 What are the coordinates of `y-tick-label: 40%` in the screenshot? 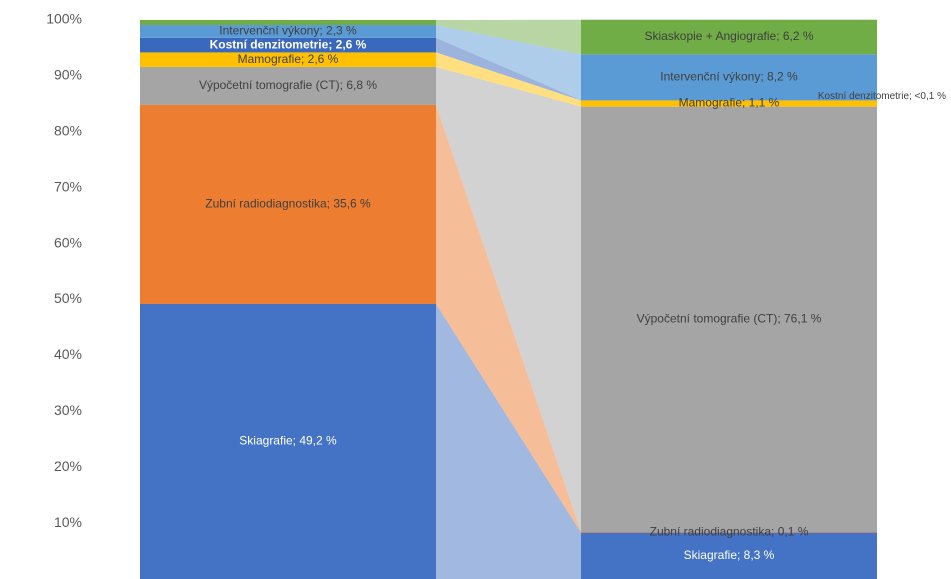 It's located at (68, 354).